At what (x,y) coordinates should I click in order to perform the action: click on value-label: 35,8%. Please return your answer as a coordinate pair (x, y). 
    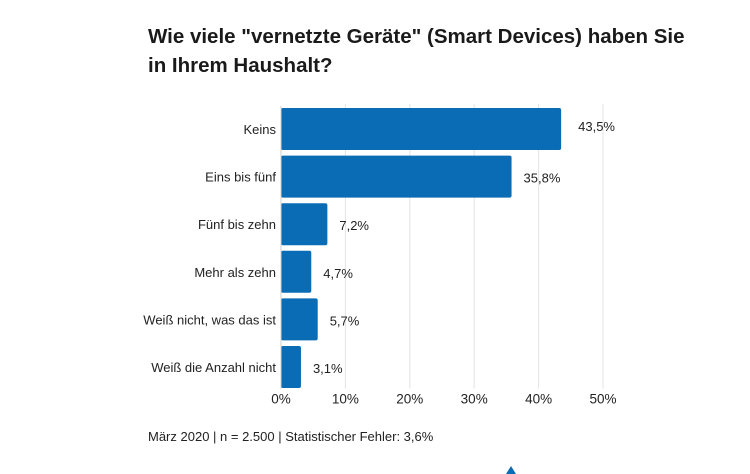
    Looking at the image, I should click on (542, 178).